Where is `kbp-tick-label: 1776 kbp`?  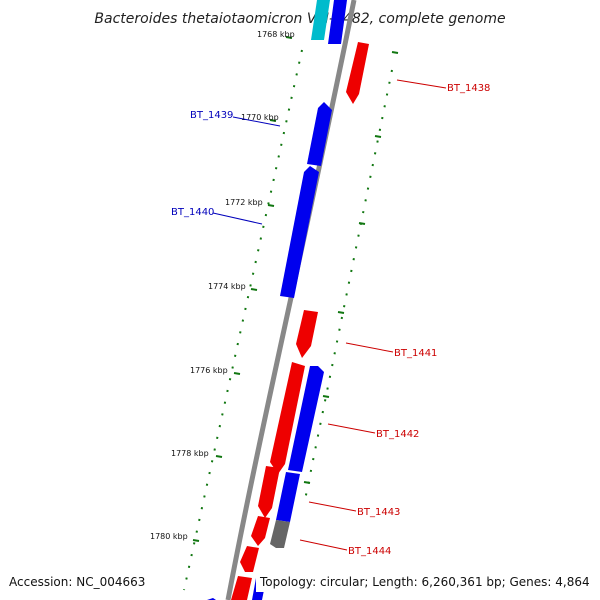 kbp-tick-label: 1776 kbp is located at coordinates (209, 370).